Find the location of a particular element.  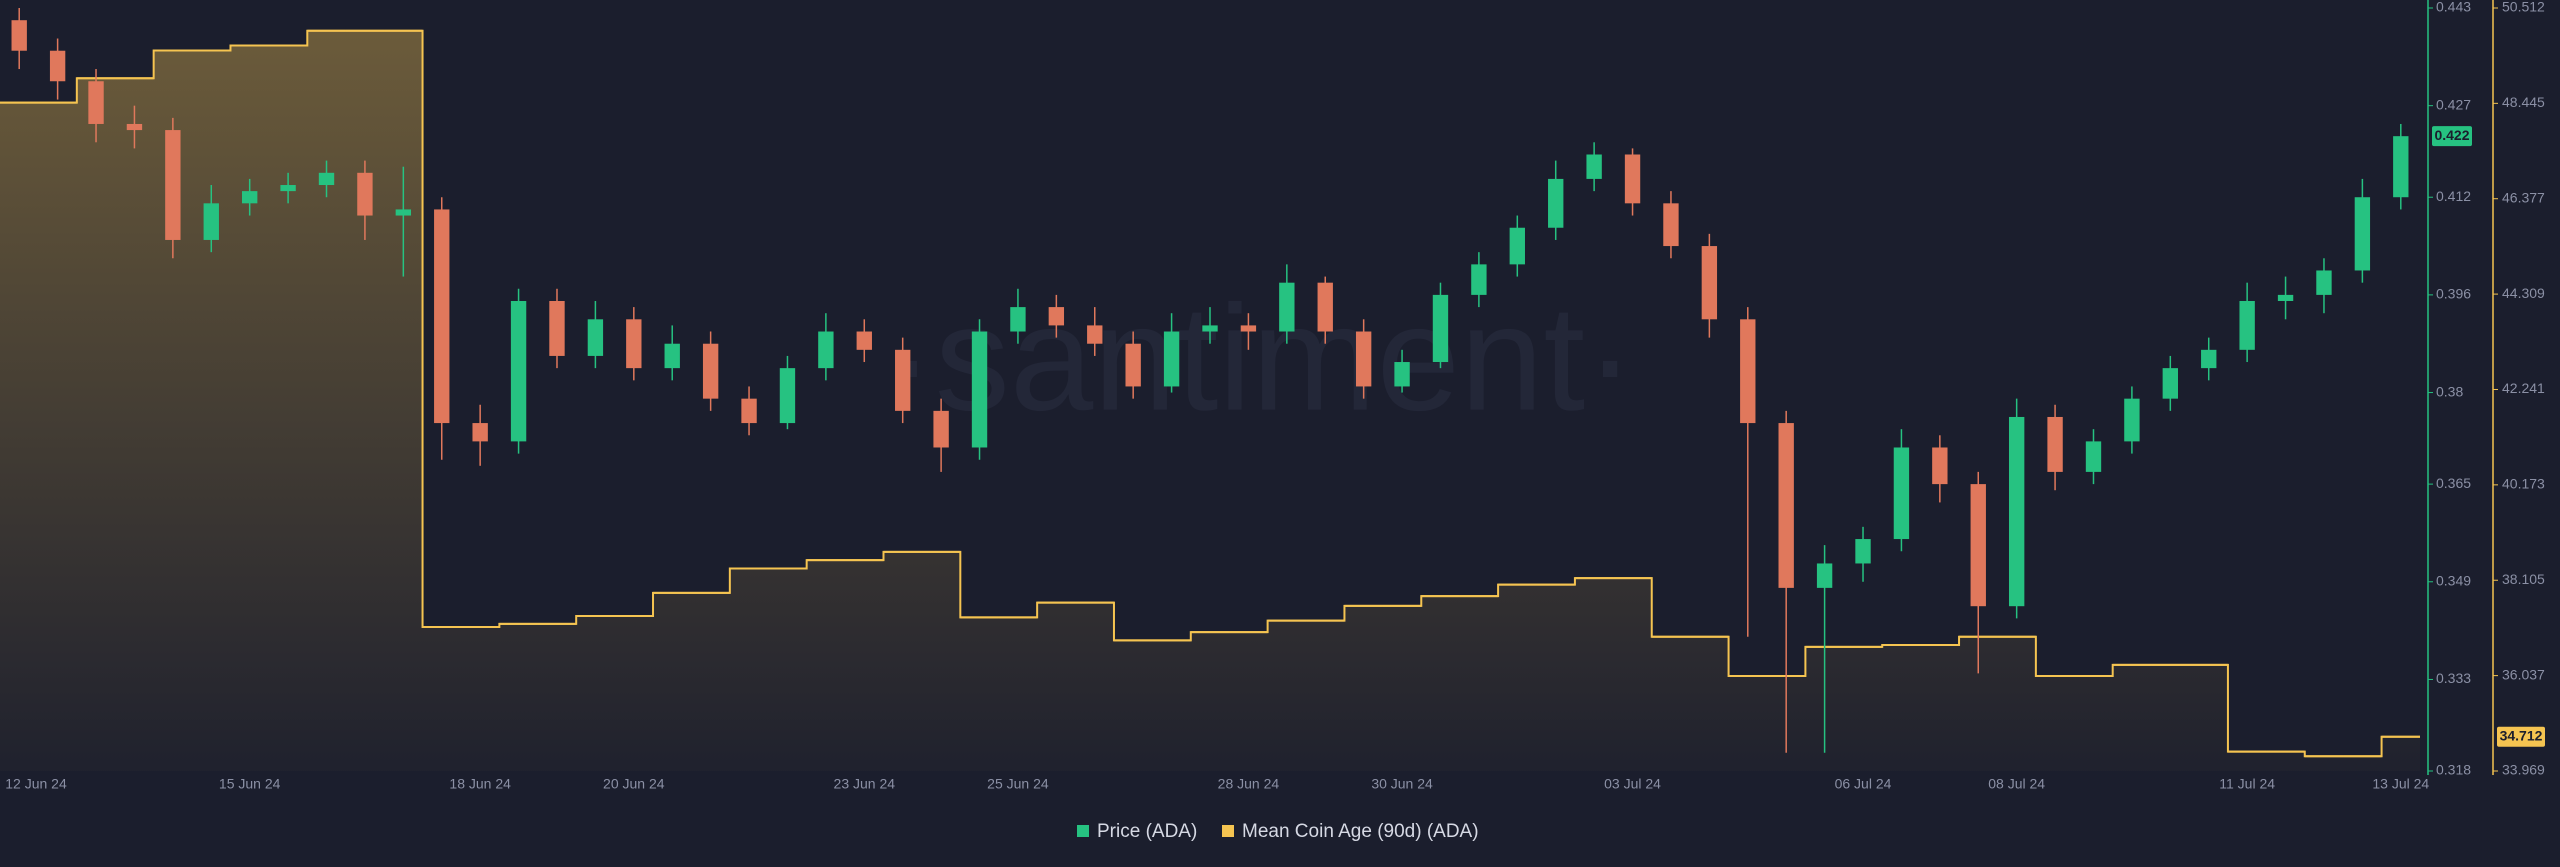

y-tick-label: 0.365 is located at coordinates (2453, 483).